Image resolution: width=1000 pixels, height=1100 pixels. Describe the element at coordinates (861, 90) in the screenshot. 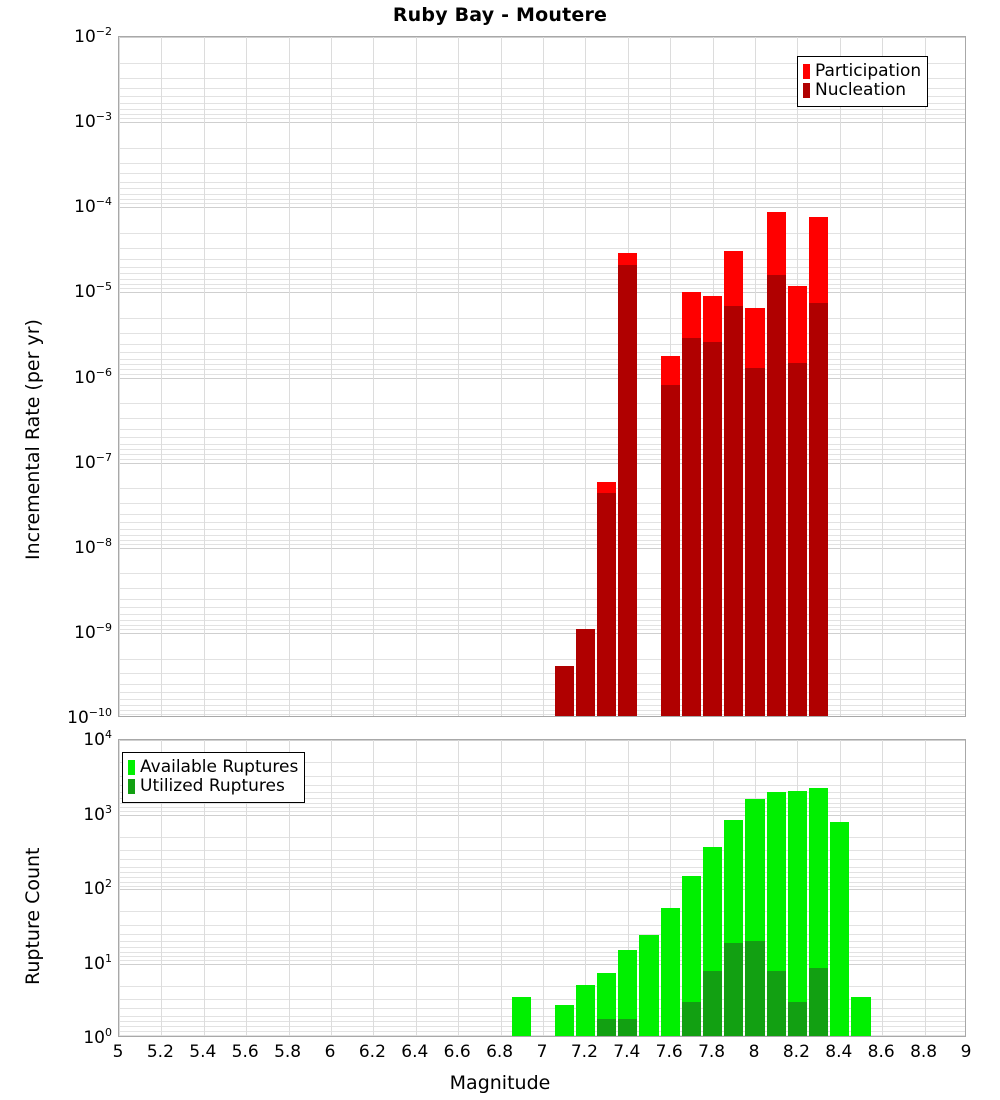

I see `nucleation-legend-label: Nucleation` at that location.